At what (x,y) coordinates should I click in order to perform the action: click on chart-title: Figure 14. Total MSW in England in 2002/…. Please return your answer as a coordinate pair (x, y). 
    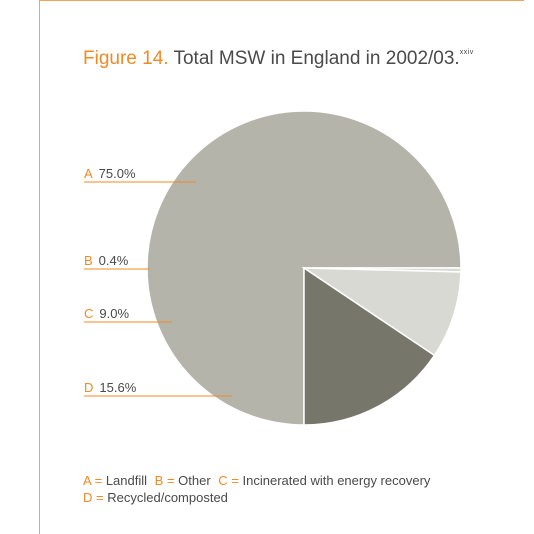
    Looking at the image, I should click on (278, 56).